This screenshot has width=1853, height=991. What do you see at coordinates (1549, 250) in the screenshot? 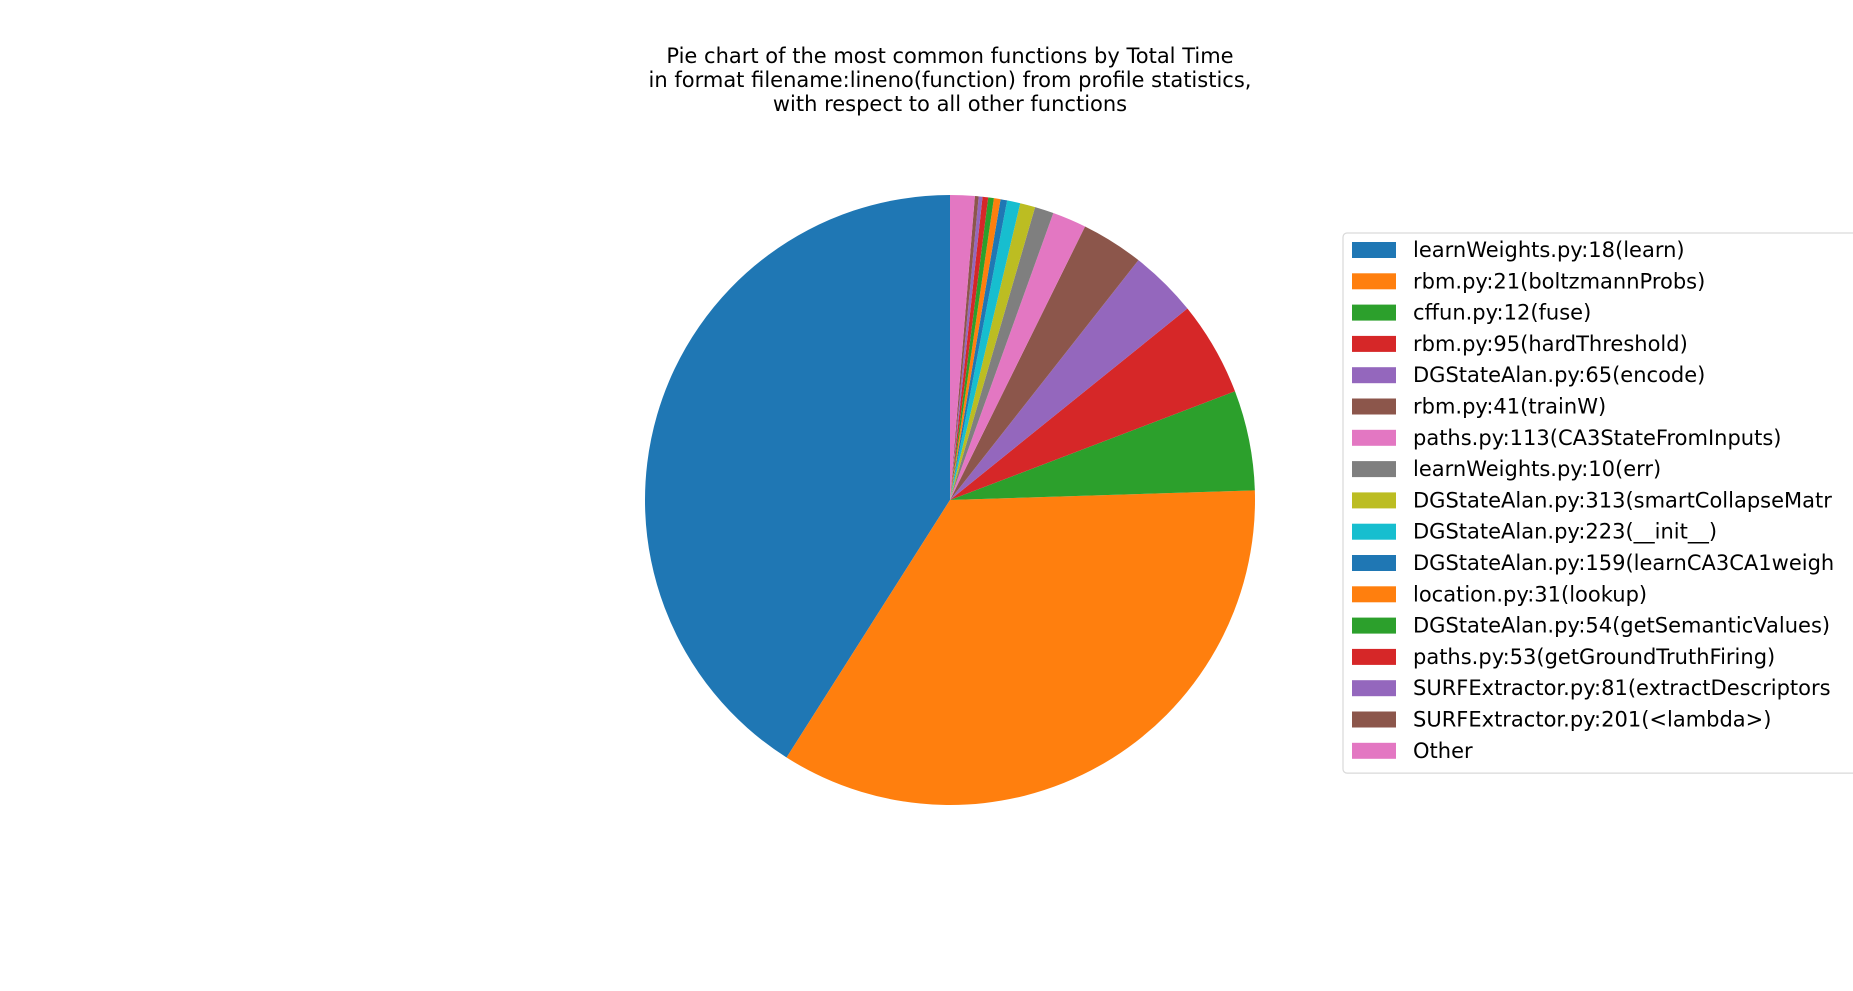
I see `legend-label-0: learnWeights.py:18(learn)` at bounding box center [1549, 250].